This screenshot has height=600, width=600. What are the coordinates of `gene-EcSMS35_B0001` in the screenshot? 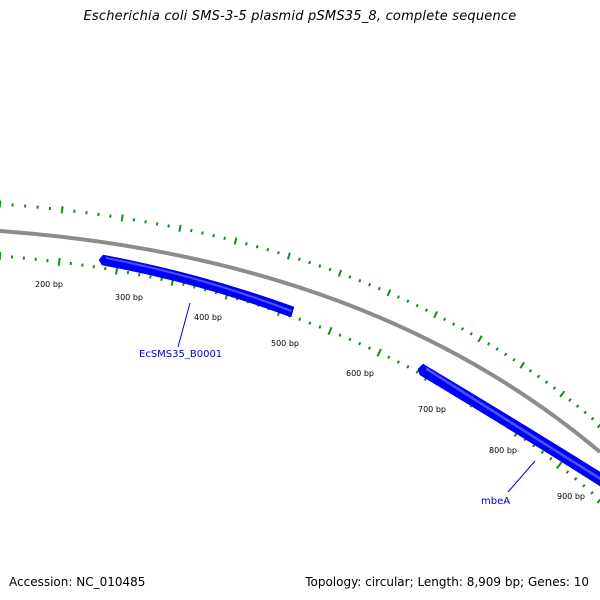 It's located at (196, 286).